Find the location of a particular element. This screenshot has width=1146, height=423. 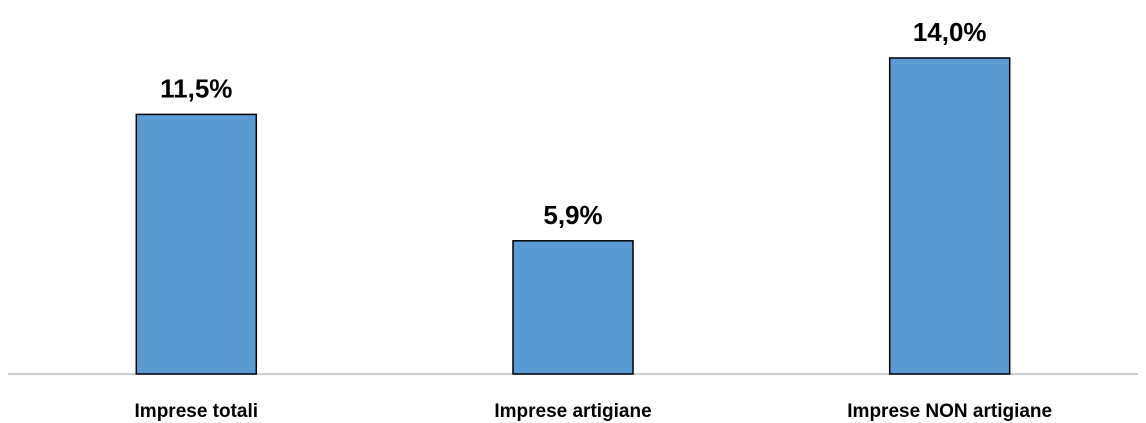

data-label-1: 5,9% is located at coordinates (572, 215).